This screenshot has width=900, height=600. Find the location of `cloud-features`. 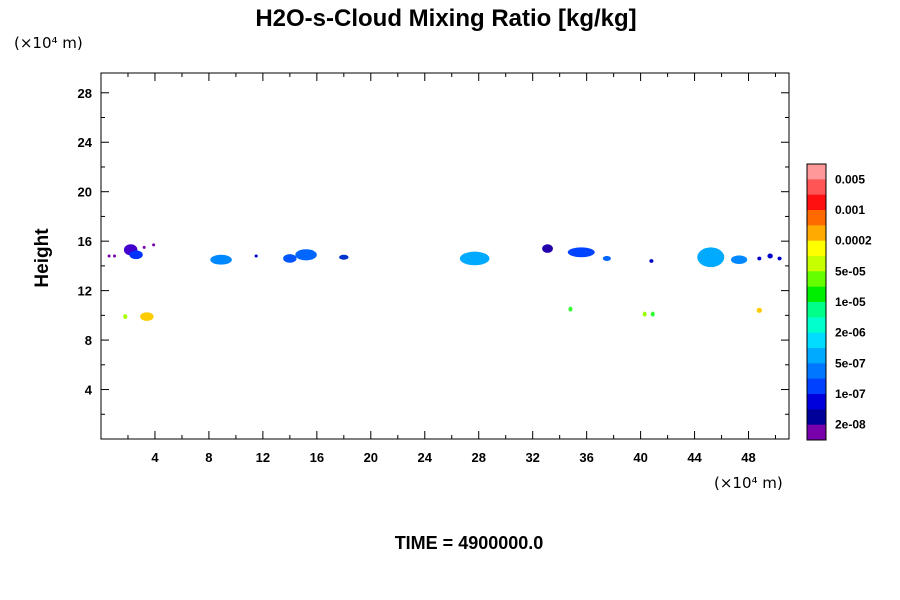

cloud-features is located at coordinates (444, 282).